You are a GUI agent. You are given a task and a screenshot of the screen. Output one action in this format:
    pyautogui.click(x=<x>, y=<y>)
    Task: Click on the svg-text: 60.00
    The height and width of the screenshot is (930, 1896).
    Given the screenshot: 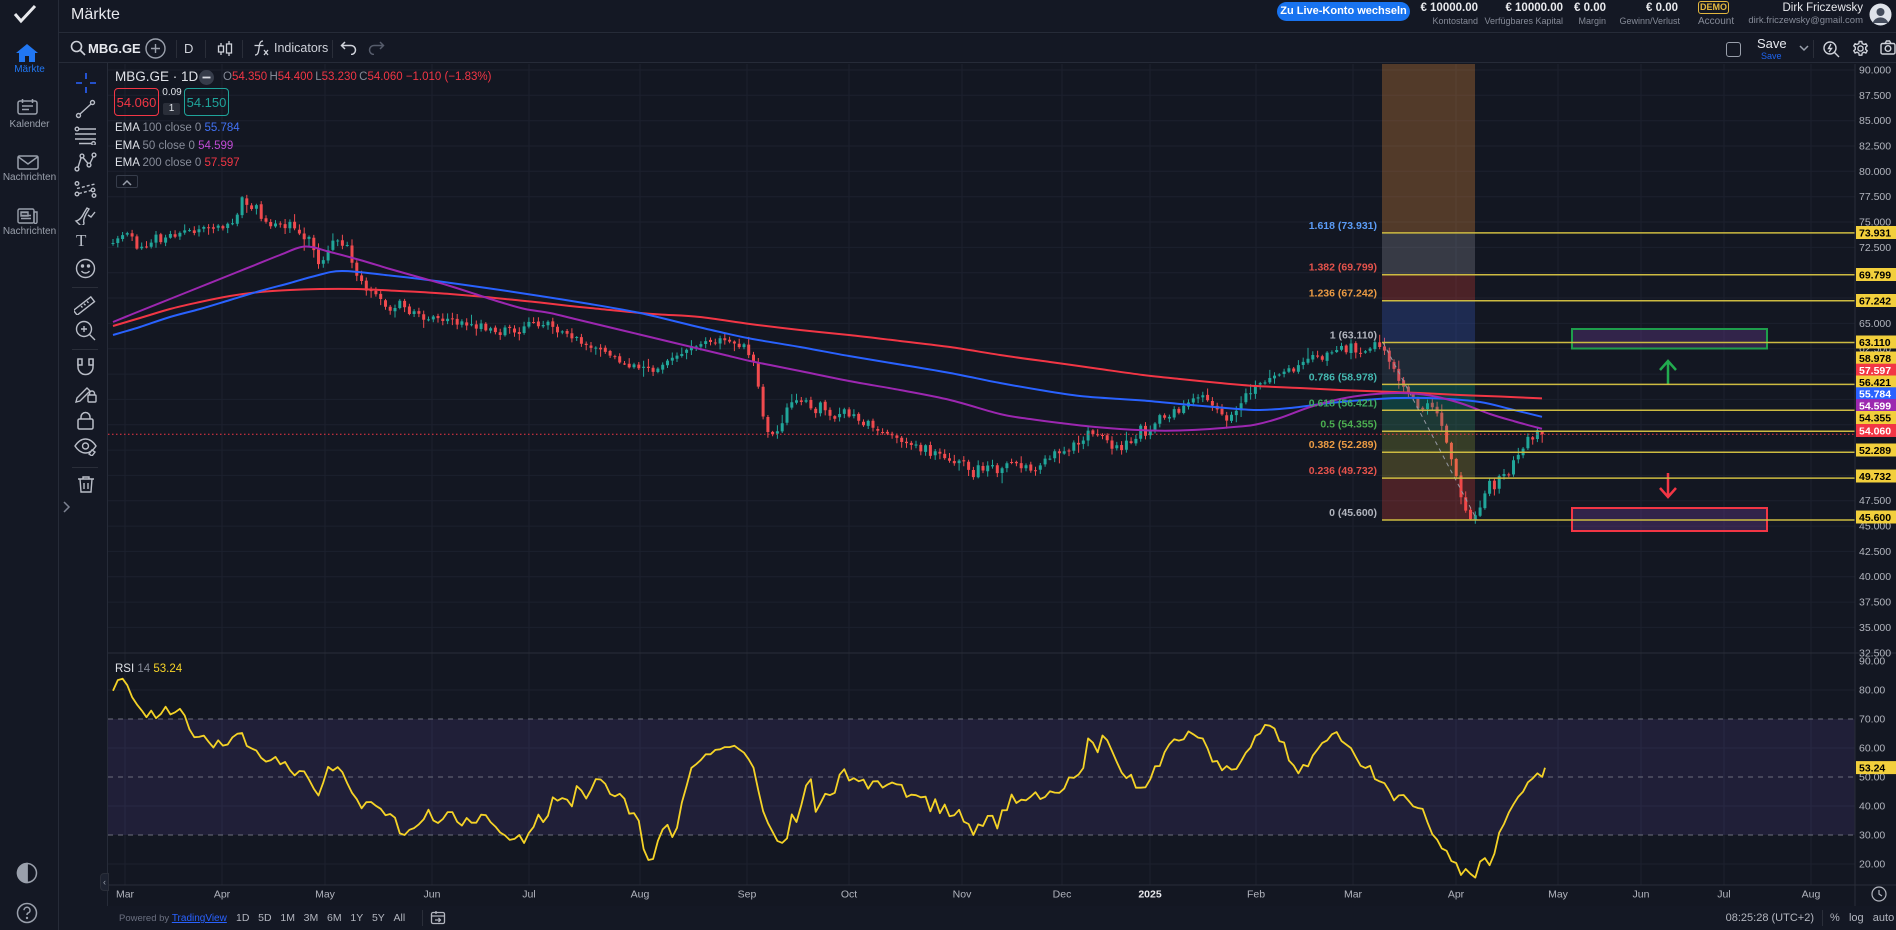 What is the action you would take?
    pyautogui.click(x=1872, y=749)
    